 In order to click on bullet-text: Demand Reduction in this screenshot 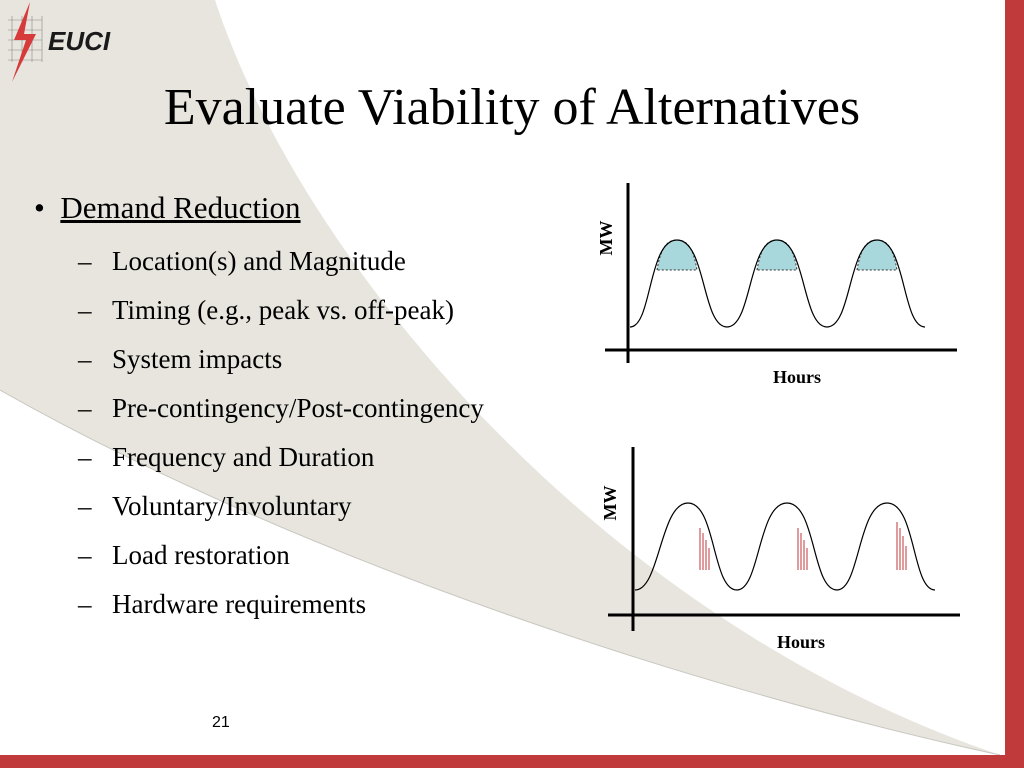, I will do `click(180, 207)`.